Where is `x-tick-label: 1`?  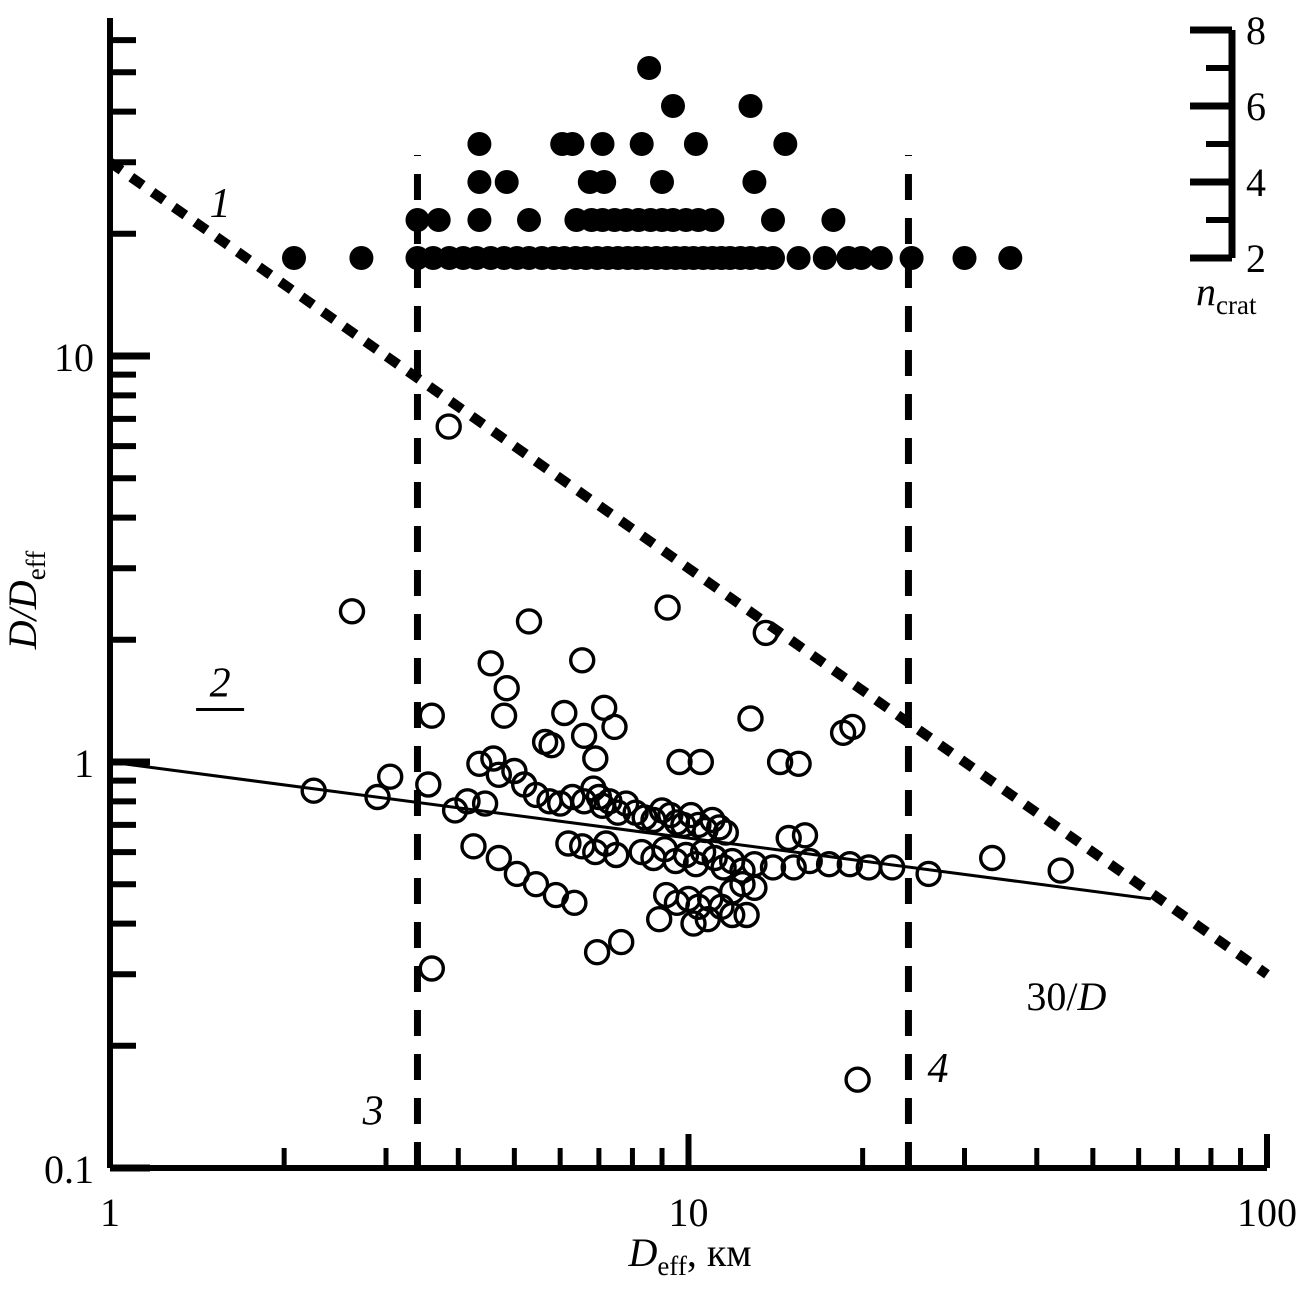
x-tick-label: 1 is located at coordinates (110, 1212).